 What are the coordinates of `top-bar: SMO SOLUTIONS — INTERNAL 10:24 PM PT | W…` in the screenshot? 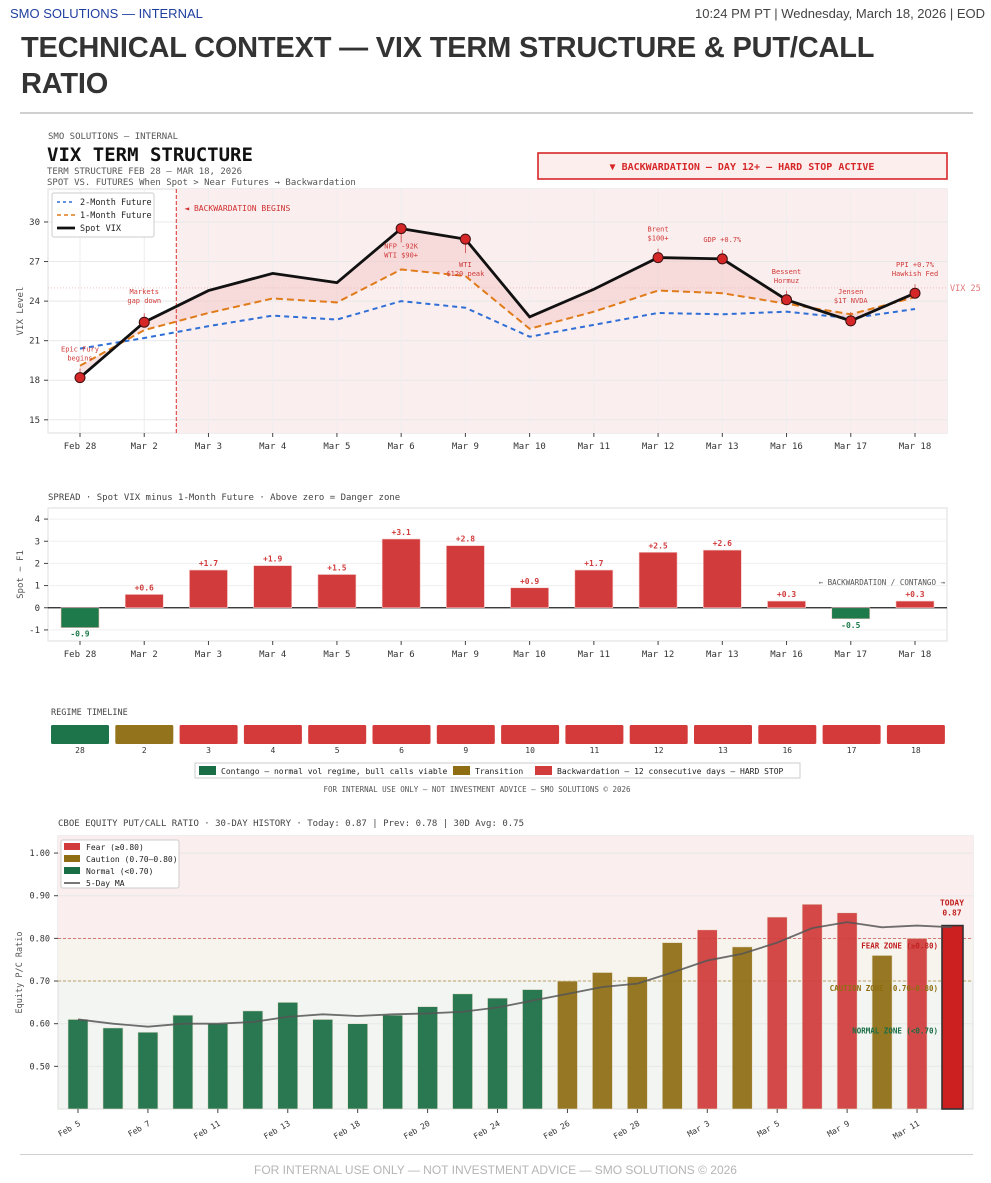 It's located at (497, 14).